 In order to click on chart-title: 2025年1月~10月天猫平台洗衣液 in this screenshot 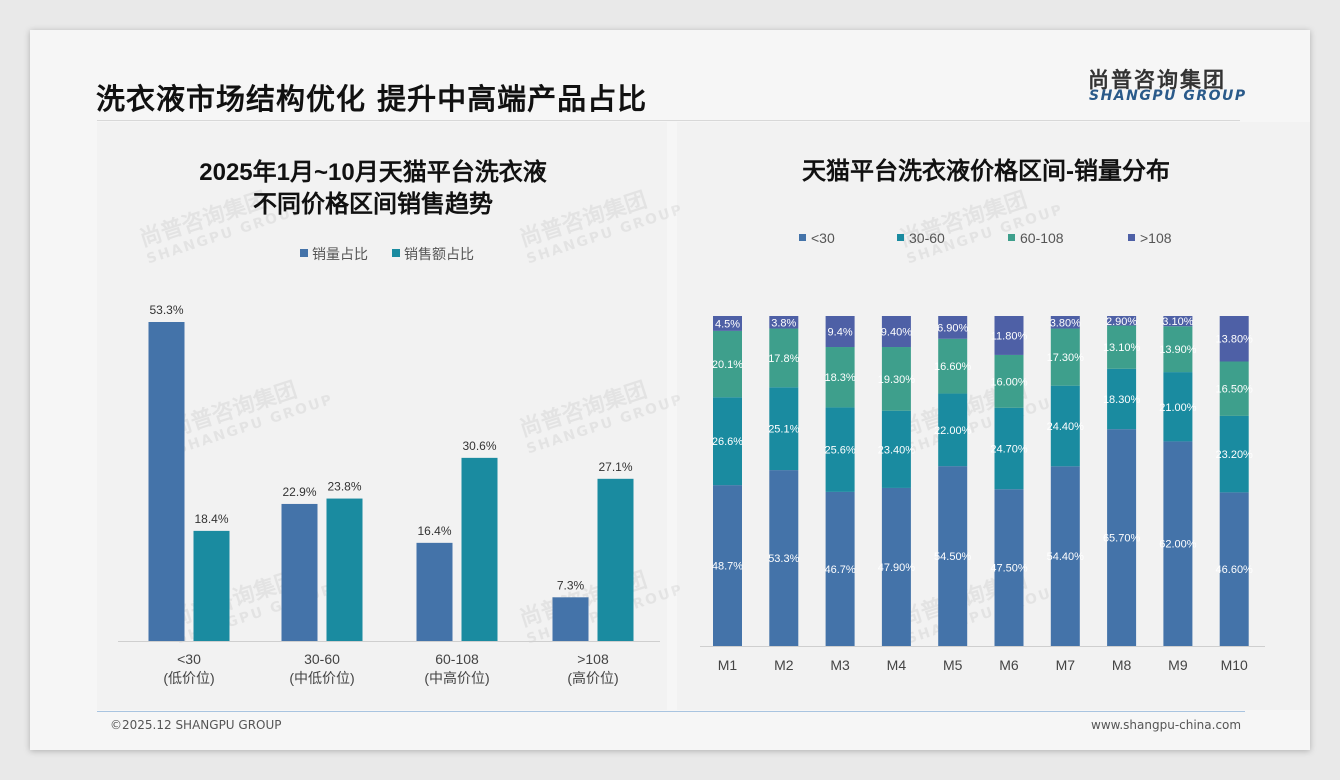, I will do `click(372, 172)`.